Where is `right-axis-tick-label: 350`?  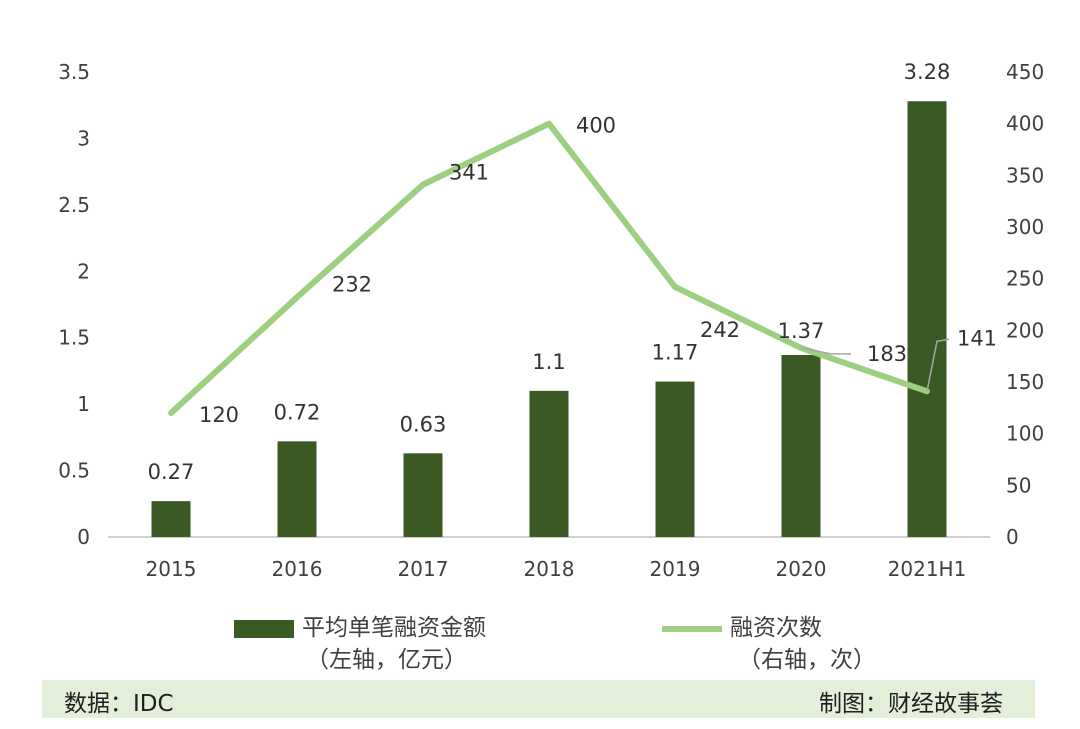 right-axis-tick-label: 350 is located at coordinates (1025, 175).